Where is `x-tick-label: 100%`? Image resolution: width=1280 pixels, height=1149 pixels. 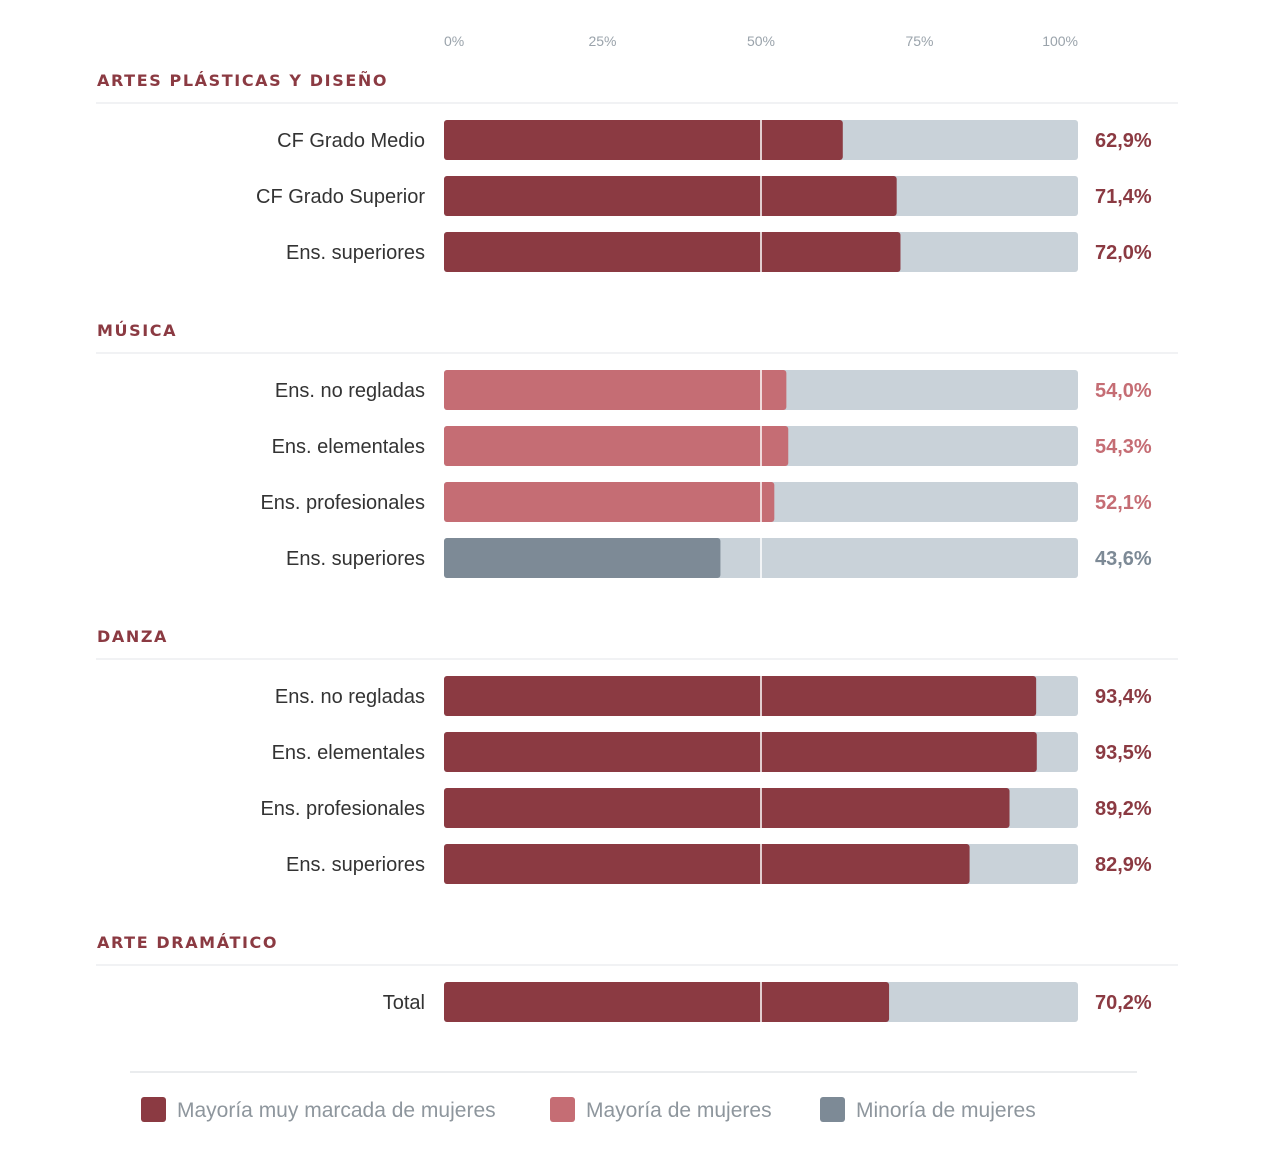 x-tick-label: 100% is located at coordinates (1060, 41).